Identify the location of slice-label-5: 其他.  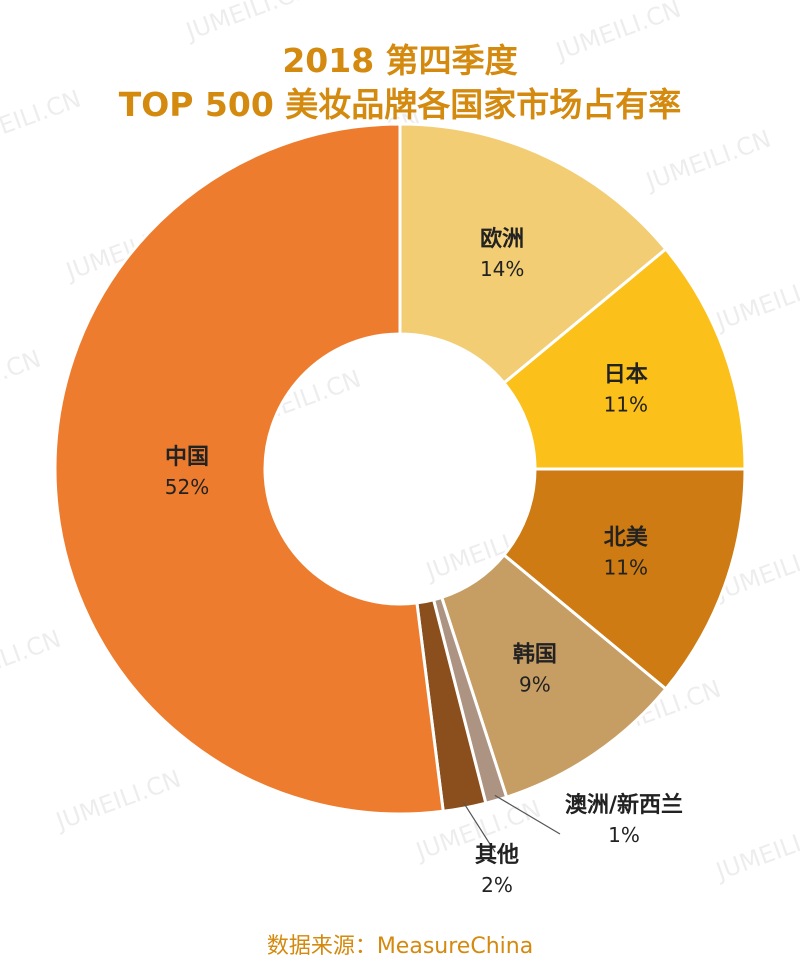
(497, 855).